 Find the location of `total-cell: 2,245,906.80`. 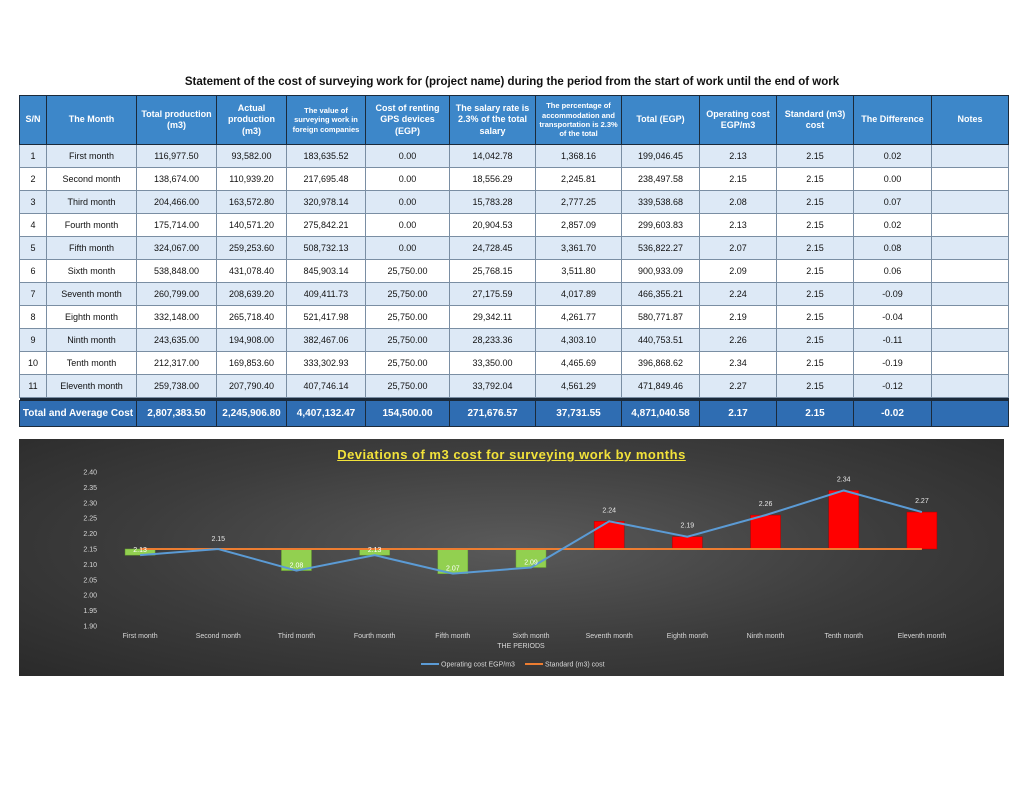

total-cell: 2,245,906.80 is located at coordinates (251, 413).